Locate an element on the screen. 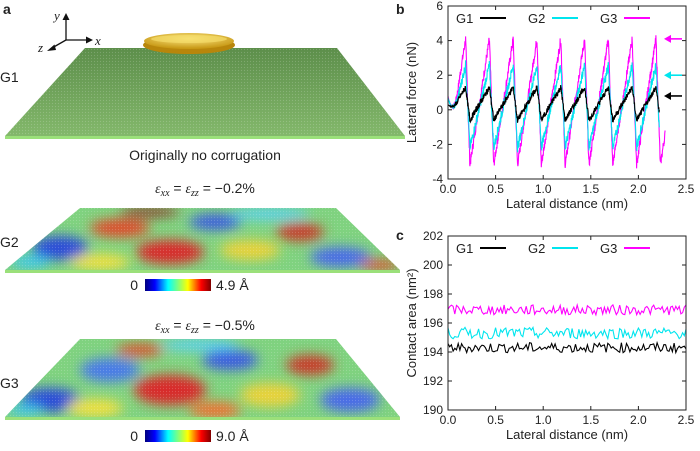 Image resolution: width=700 pixels, height=451 pixels. panel-c-xtick-label: 2.0 is located at coordinates (638, 420).